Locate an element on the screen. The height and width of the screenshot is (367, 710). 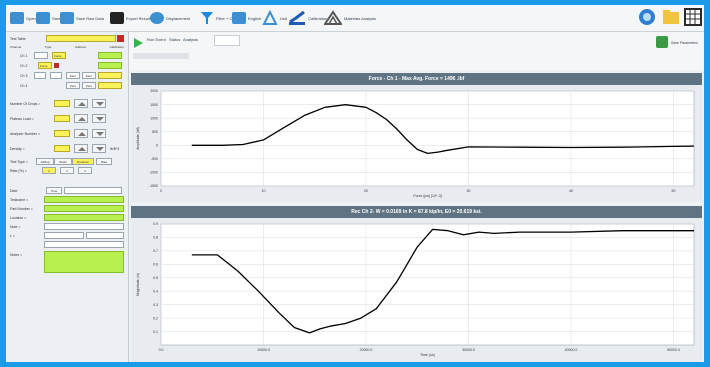
density-input is located at coordinates (62, 148).